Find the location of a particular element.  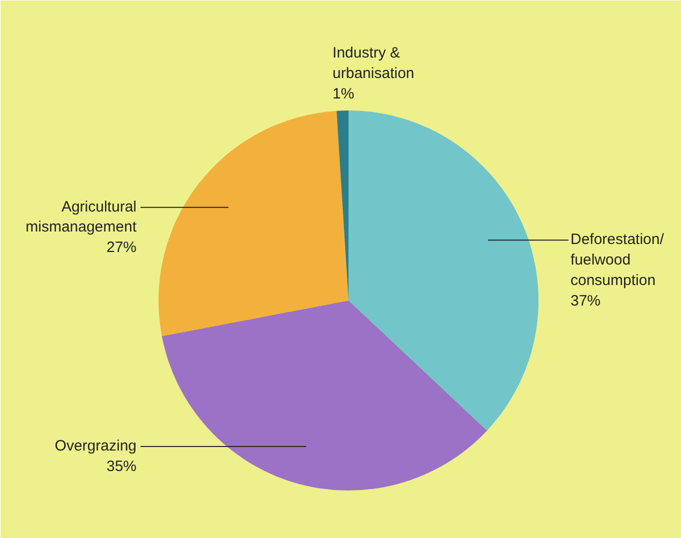

slice-label: Agricultural mismanagement is located at coordinates (82, 217).